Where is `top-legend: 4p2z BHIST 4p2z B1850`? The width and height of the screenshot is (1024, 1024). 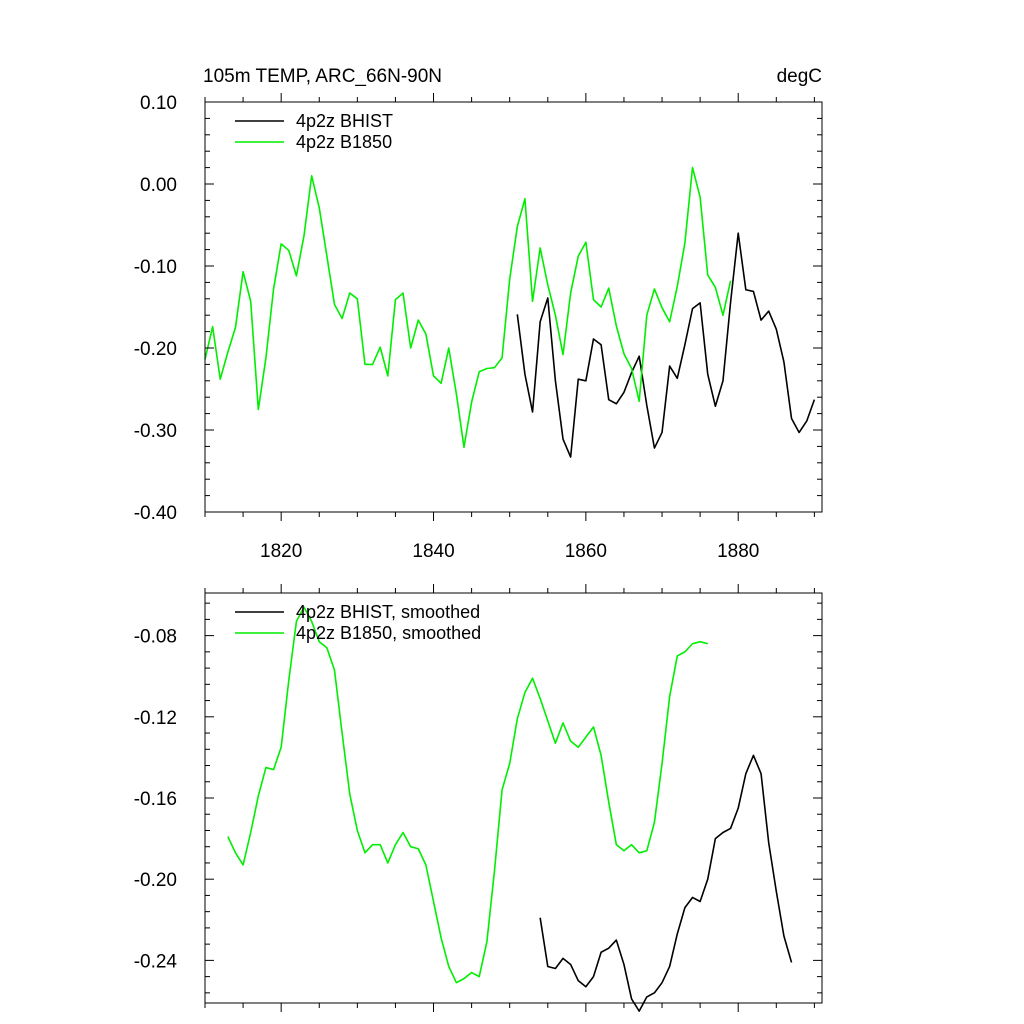
top-legend: 4p2z BHIST 4p2z B1850 is located at coordinates (314, 131).